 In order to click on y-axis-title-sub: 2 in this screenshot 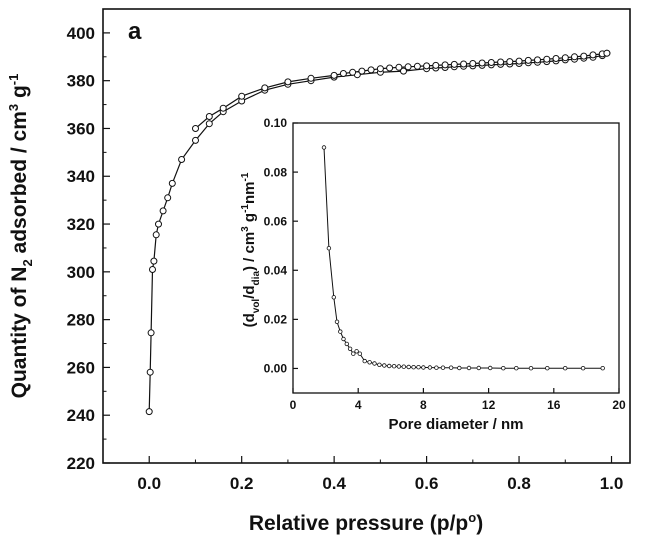, I will do `click(27, 262)`.